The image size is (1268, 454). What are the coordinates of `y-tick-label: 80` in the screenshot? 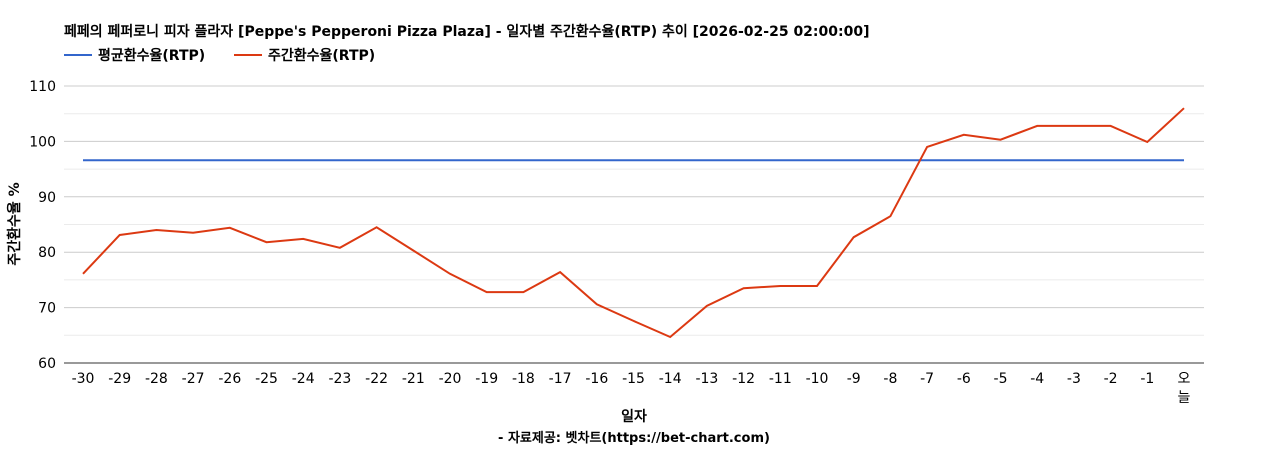 It's located at (47, 253).